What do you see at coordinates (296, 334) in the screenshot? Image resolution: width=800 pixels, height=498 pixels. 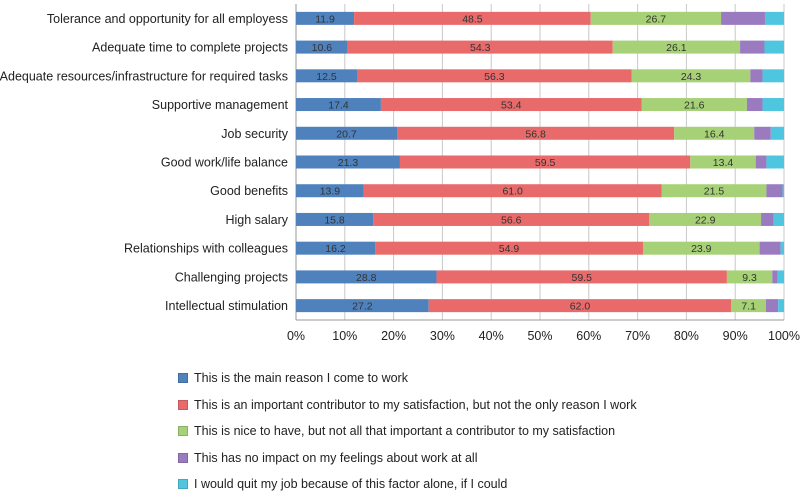 I see `x-tick-label: 0%` at bounding box center [296, 334].